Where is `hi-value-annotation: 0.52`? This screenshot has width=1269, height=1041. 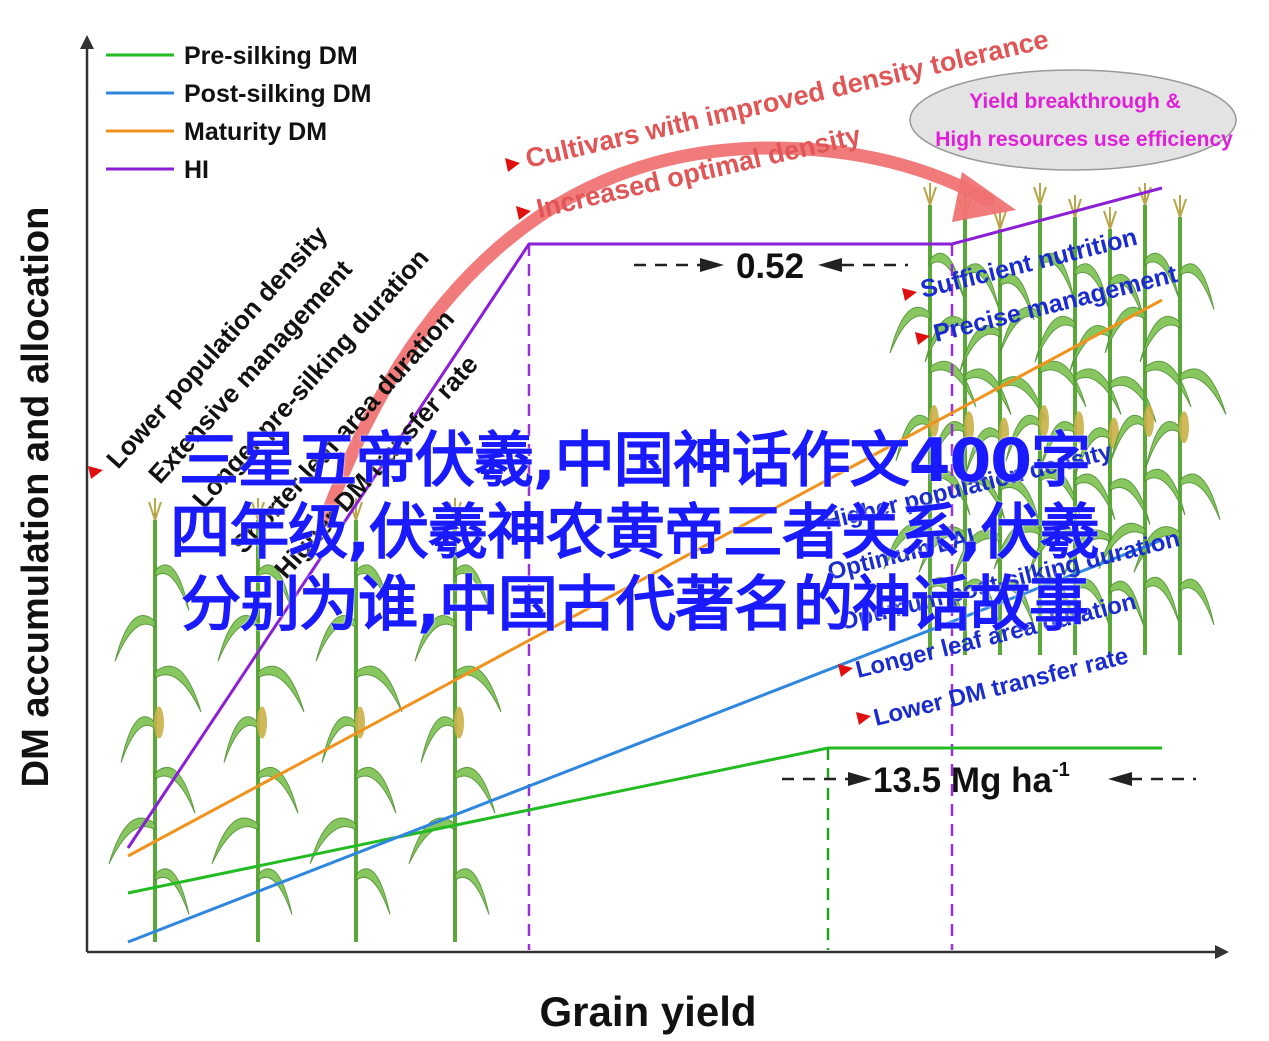
hi-value-annotation: 0.52 is located at coordinates (771, 266).